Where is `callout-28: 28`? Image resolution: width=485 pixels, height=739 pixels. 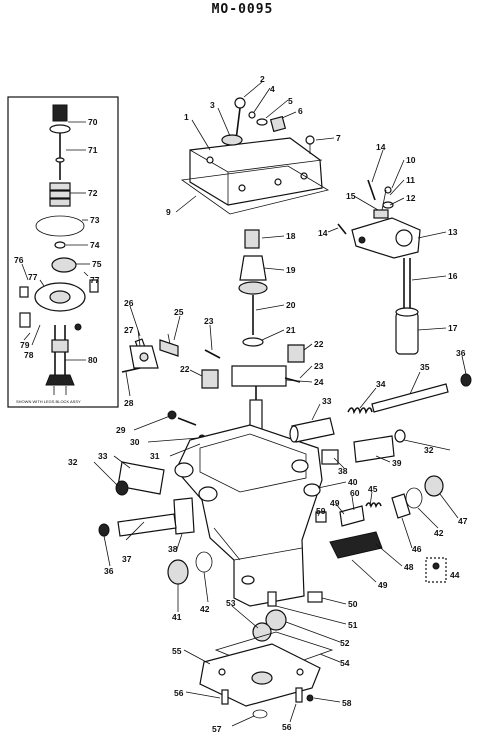 callout-28: 28 is located at coordinates (129, 403).